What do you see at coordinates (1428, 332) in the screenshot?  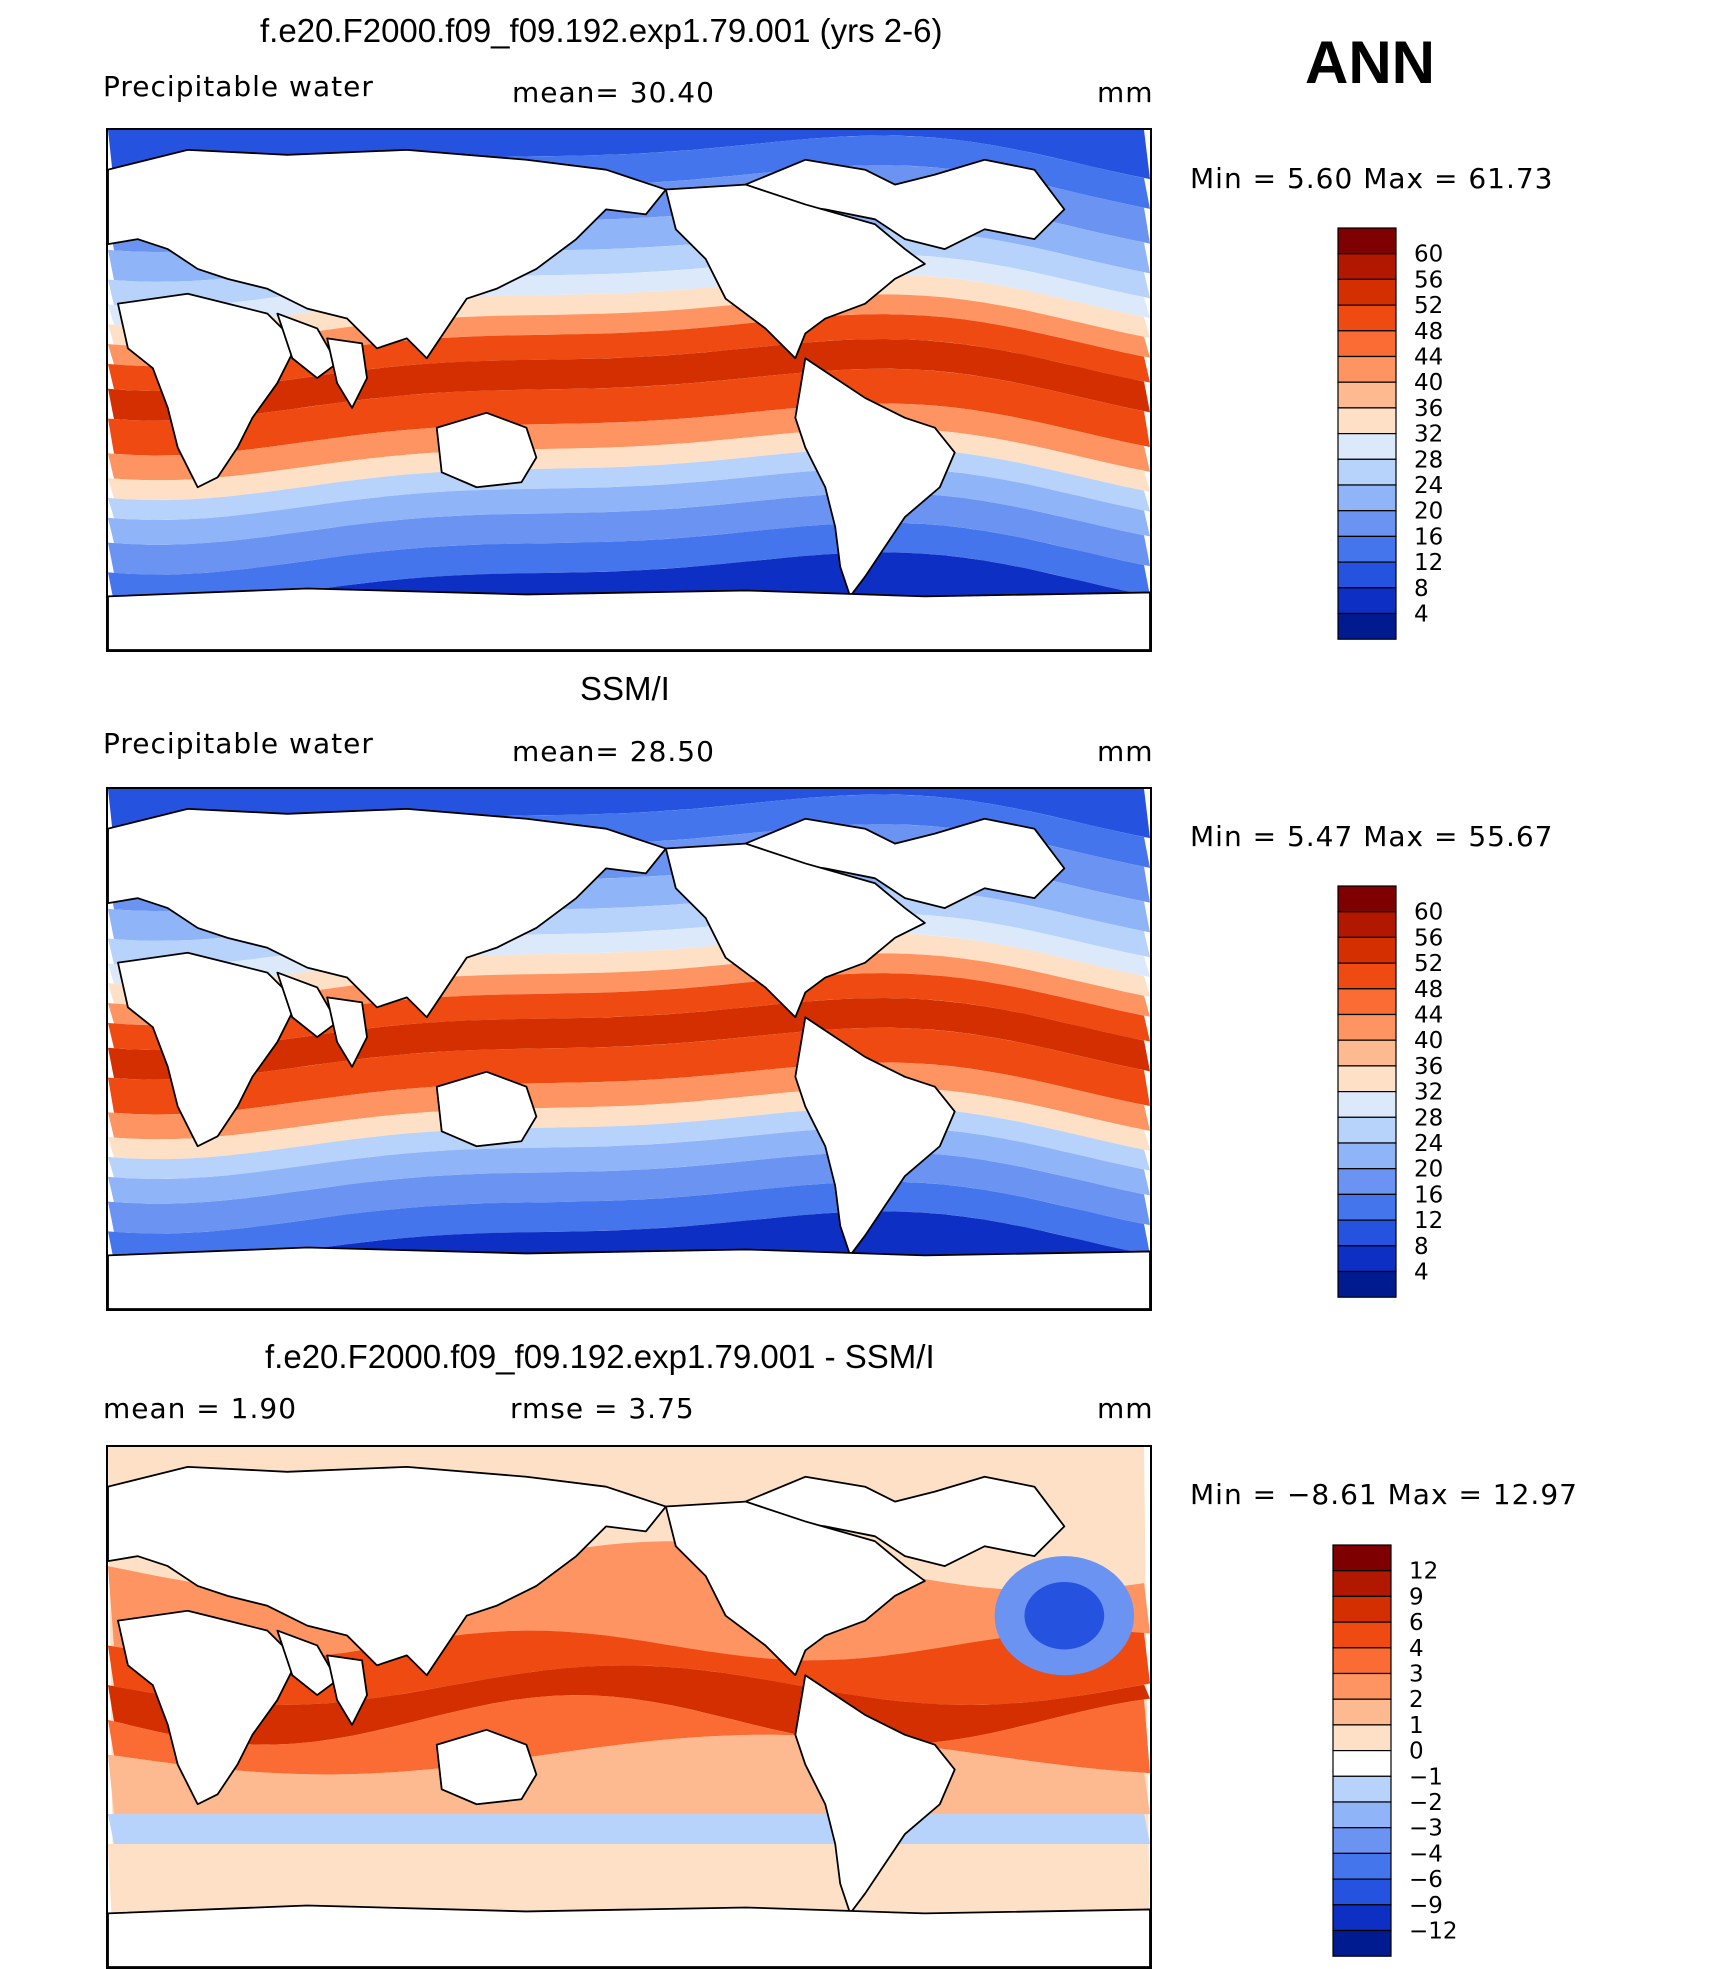 I see `colorbar-level-label: 48` at bounding box center [1428, 332].